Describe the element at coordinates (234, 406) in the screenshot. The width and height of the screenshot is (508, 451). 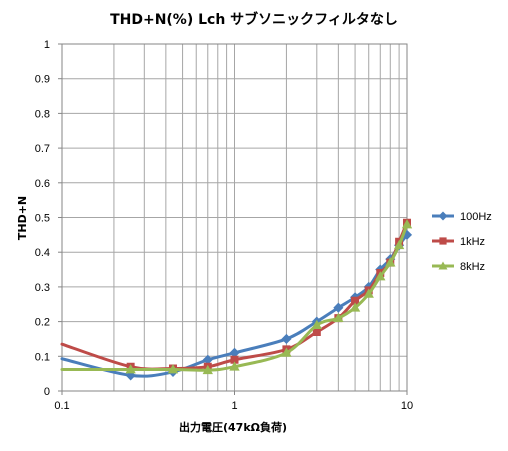
I see `x-tick-label: 1` at that location.